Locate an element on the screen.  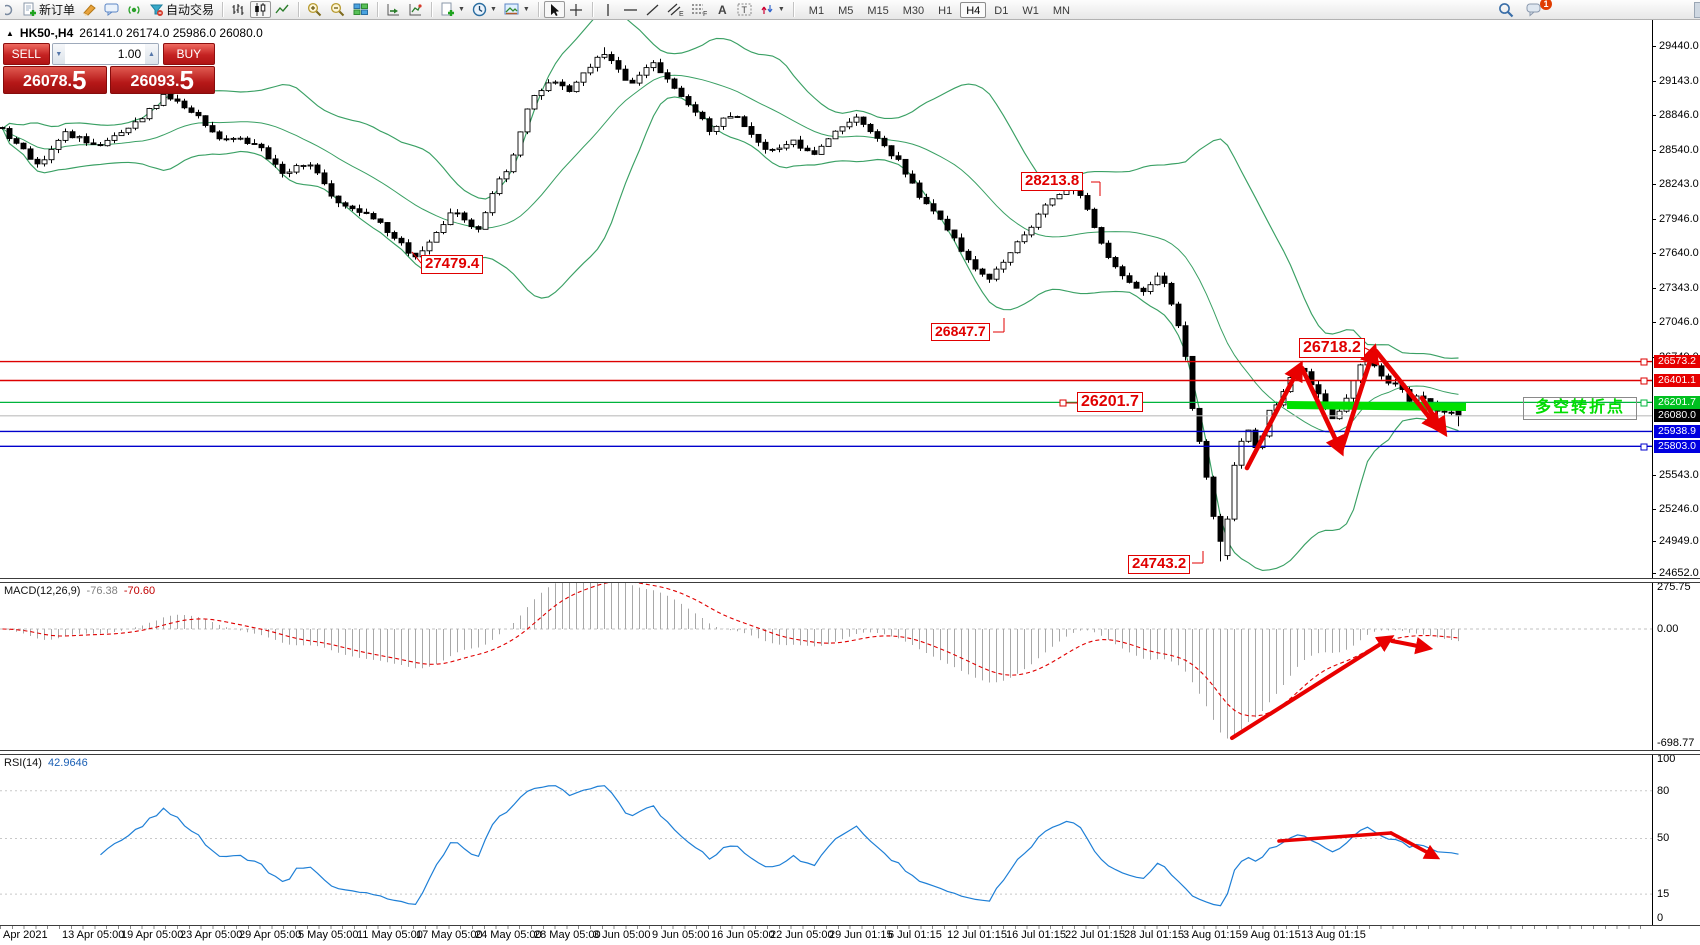
zoom-in-button is located at coordinates (315, 9).